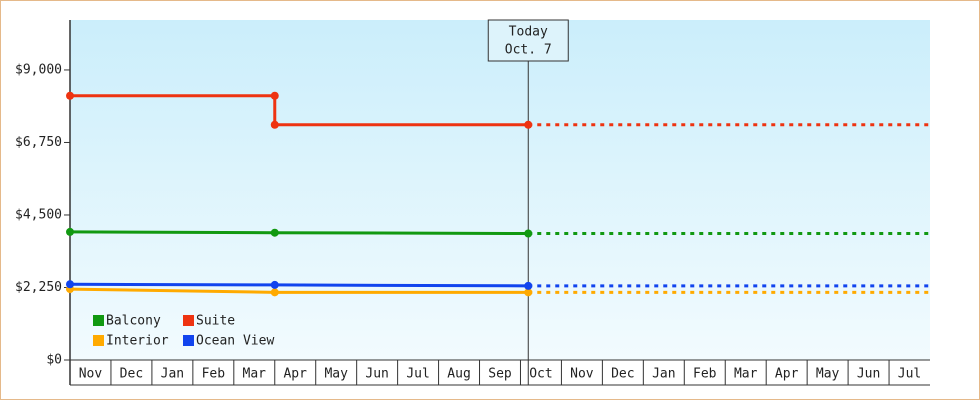  What do you see at coordinates (38, 214) in the screenshot?
I see `y-tick-label: $4,500` at bounding box center [38, 214].